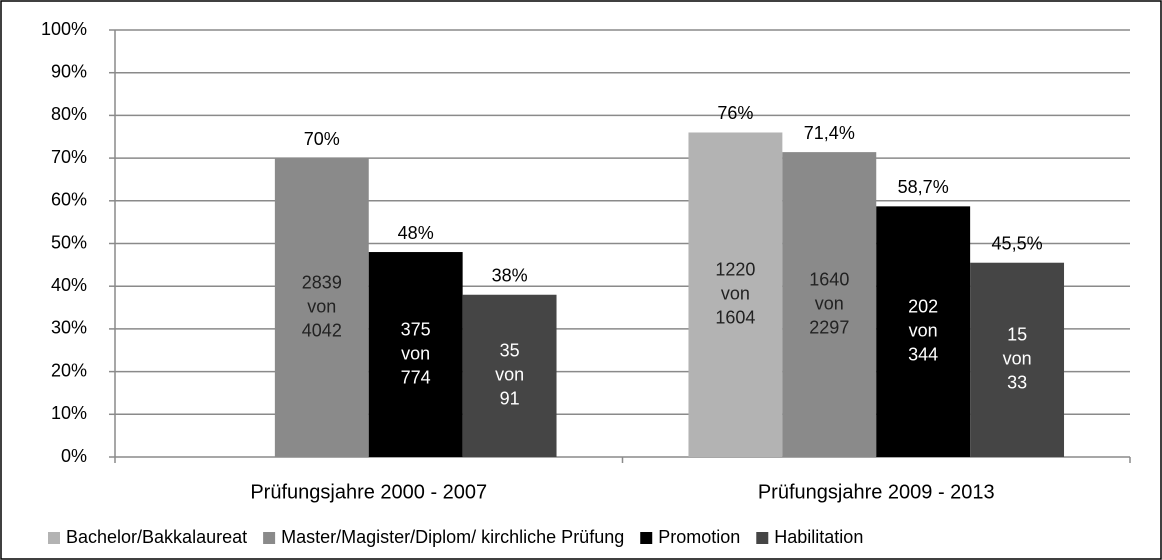  Describe the element at coordinates (735, 113) in the screenshot. I see `value-label: 76%` at that location.